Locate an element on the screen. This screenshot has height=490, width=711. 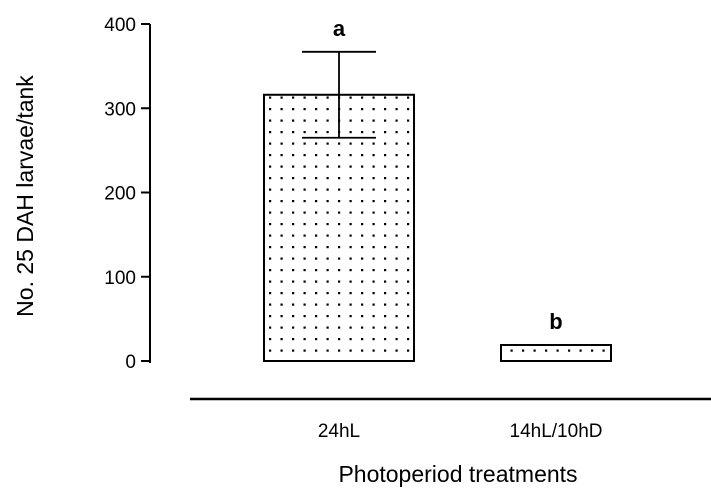
y-tick-label: 100 is located at coordinates (120, 278).